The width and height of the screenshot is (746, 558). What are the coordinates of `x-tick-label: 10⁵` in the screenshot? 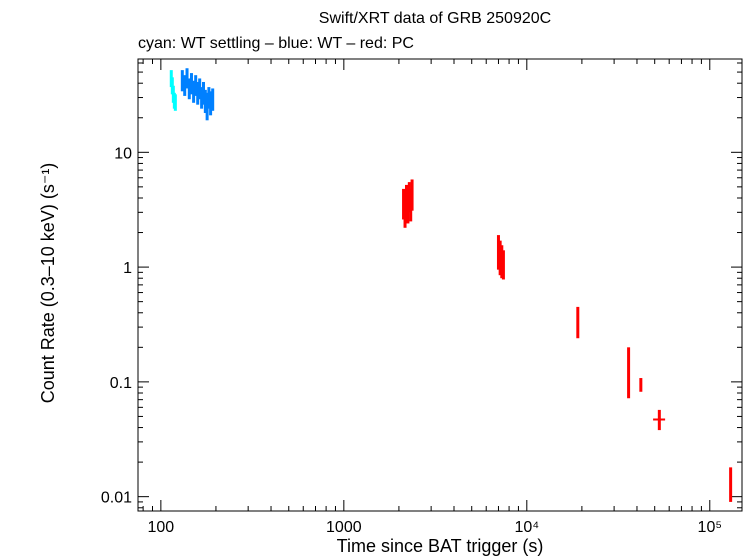 It's located at (710, 527).